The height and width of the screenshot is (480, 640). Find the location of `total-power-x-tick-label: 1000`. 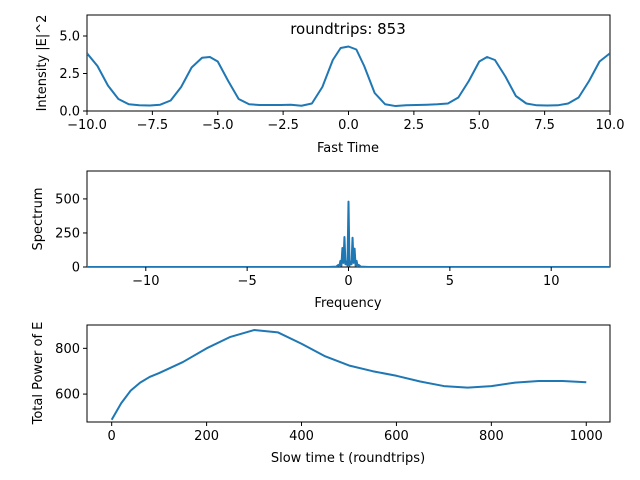

total-power-x-tick-label: 1000 is located at coordinates (586, 436).